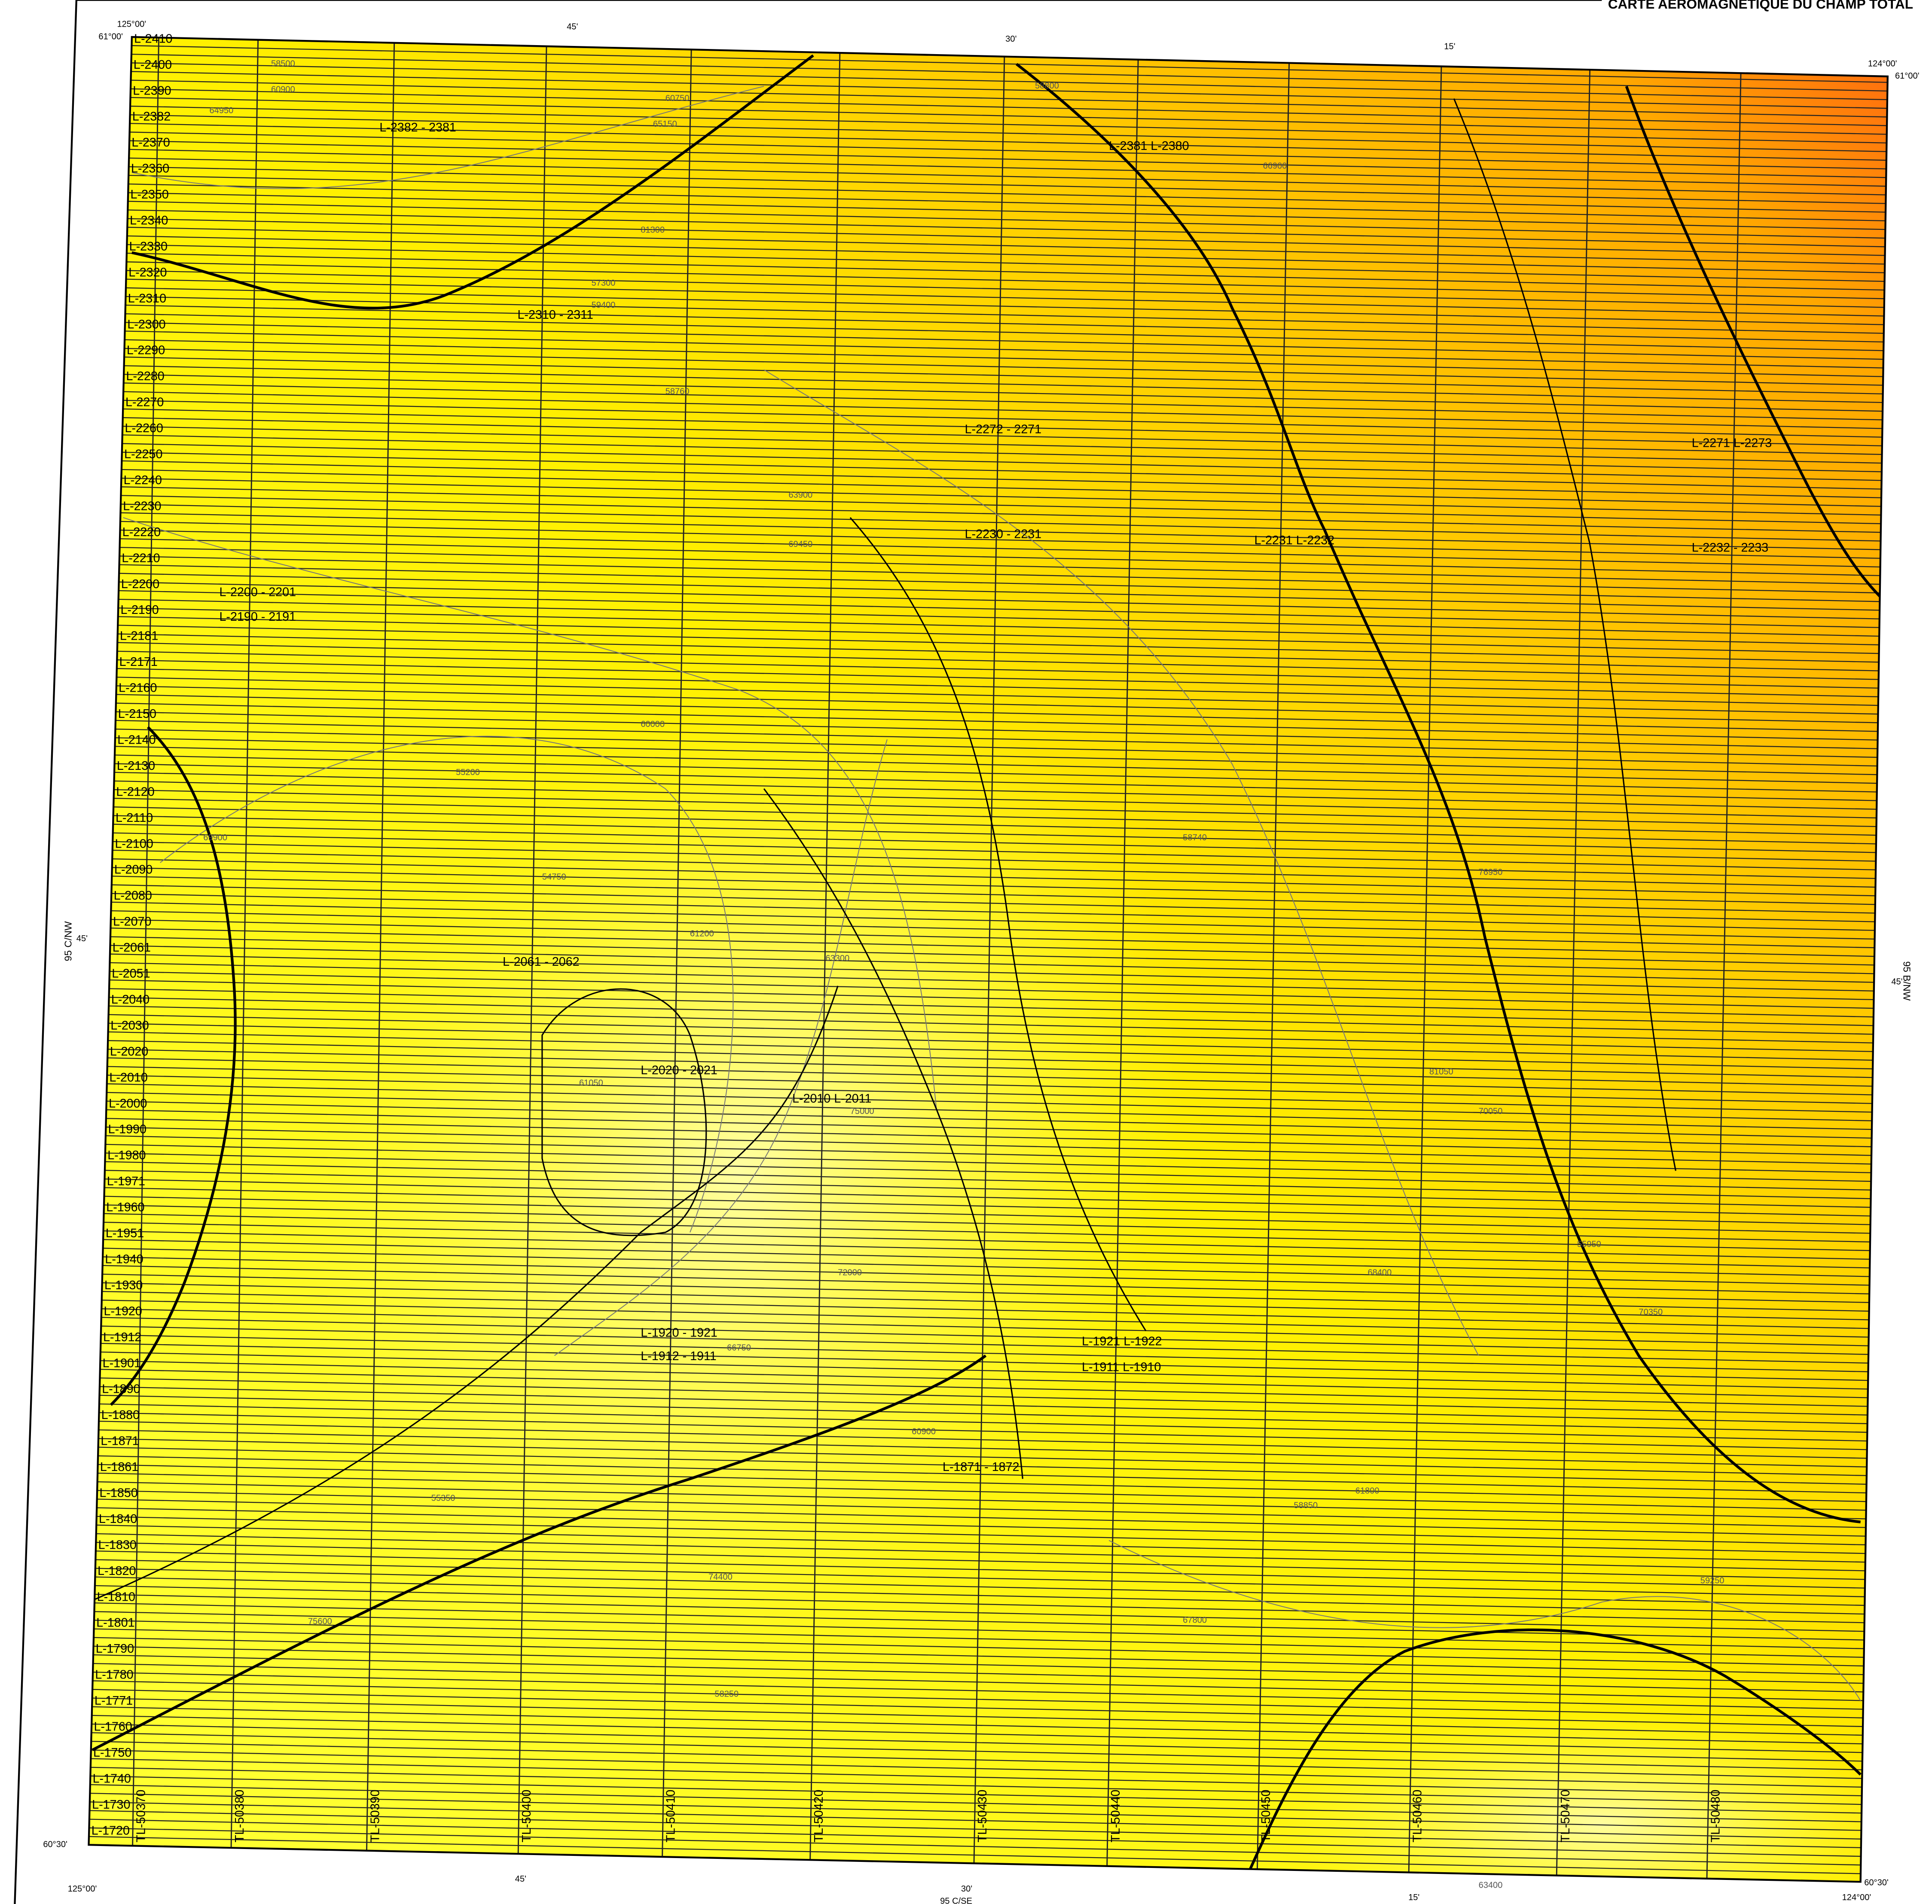 This screenshot has width=1932, height=1904. What do you see at coordinates (1565, 1816) in the screenshot?
I see `tie-line-label: TL-50470` at bounding box center [1565, 1816].